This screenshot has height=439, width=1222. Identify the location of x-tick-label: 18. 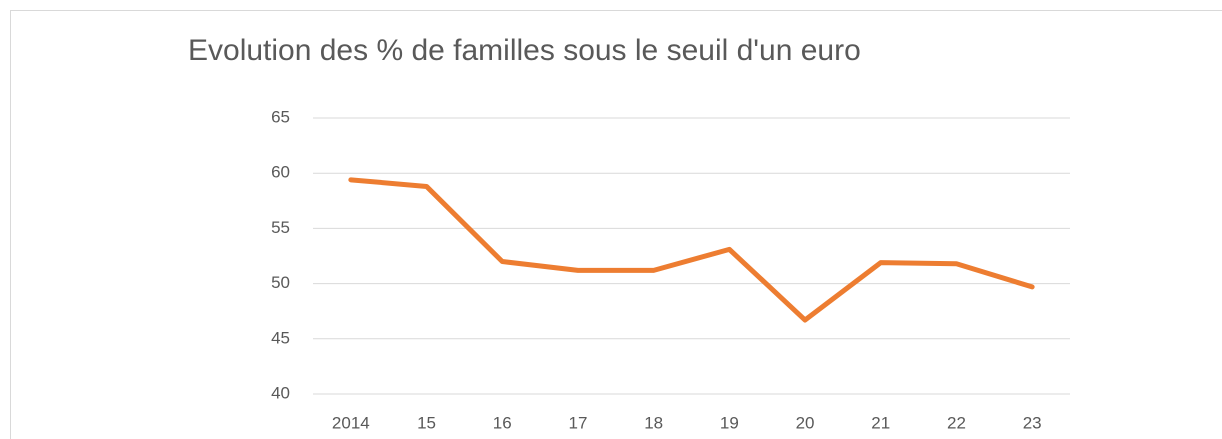
(653, 422).